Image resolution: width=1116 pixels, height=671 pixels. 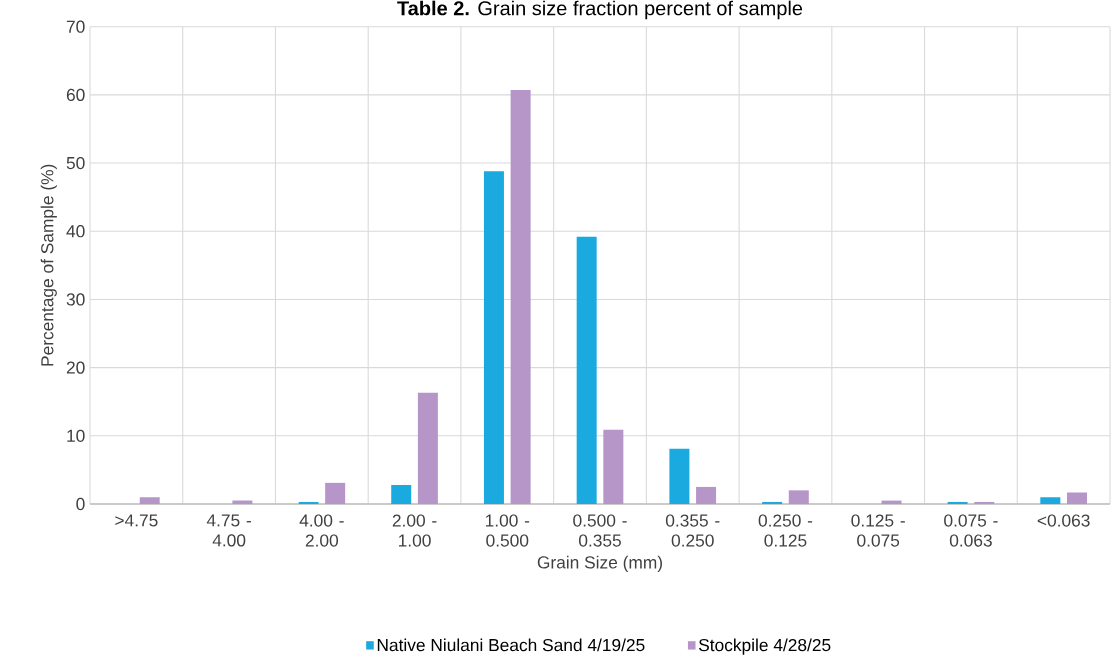 What do you see at coordinates (414, 530) in the screenshot?
I see `x-tick-label: 2.00 - 1.00` at bounding box center [414, 530].